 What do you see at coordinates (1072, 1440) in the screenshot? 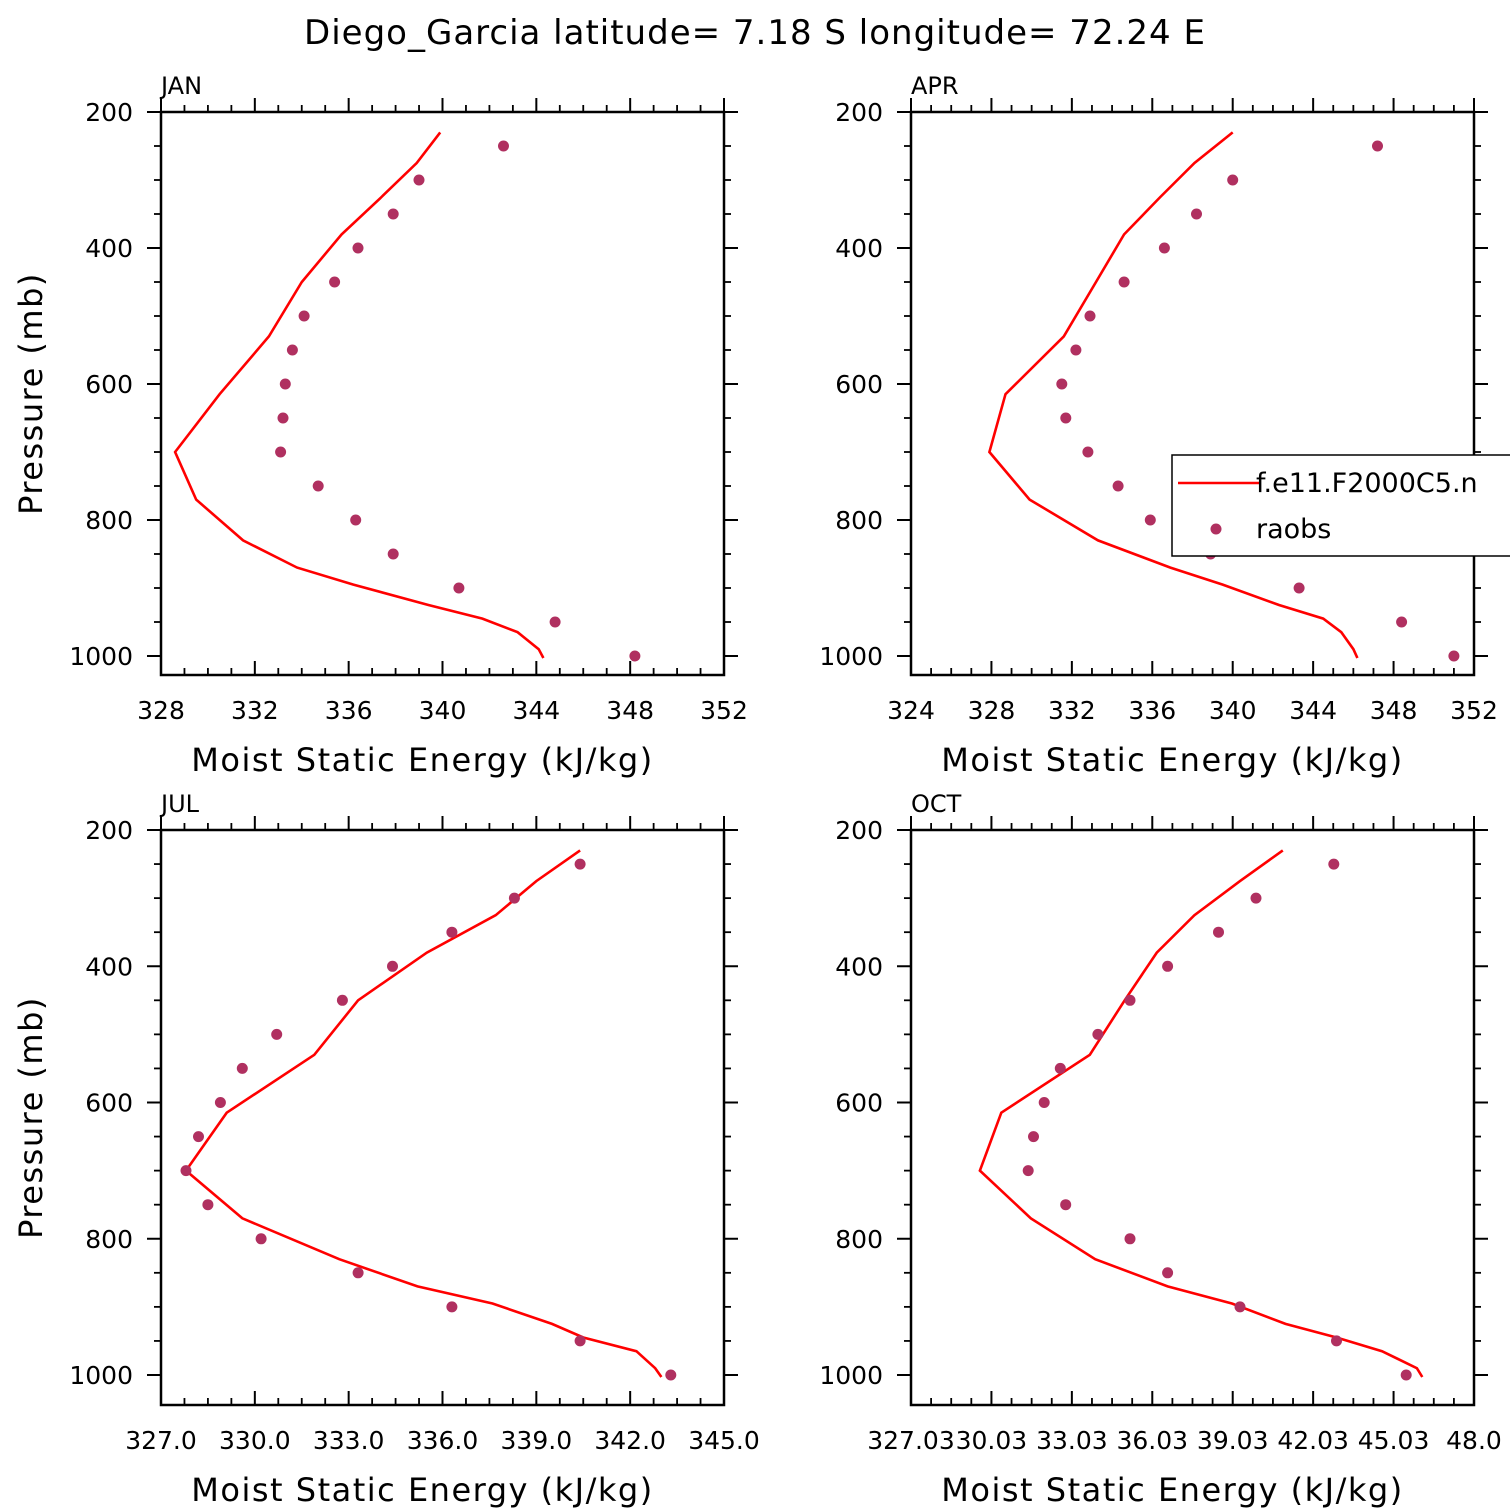
I see `x-tick-label: 33.03` at bounding box center [1072, 1440].